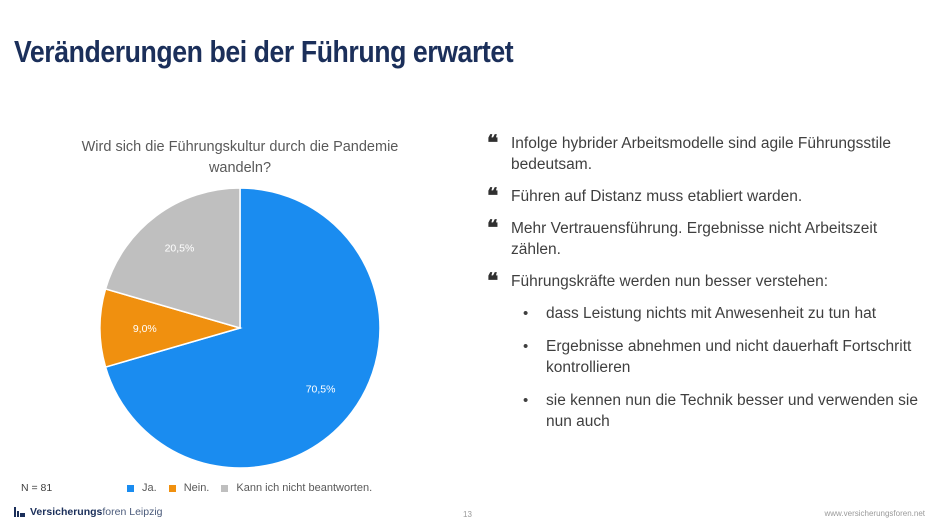  I want to click on slice-label-nein: 9,0%, so click(145, 329).